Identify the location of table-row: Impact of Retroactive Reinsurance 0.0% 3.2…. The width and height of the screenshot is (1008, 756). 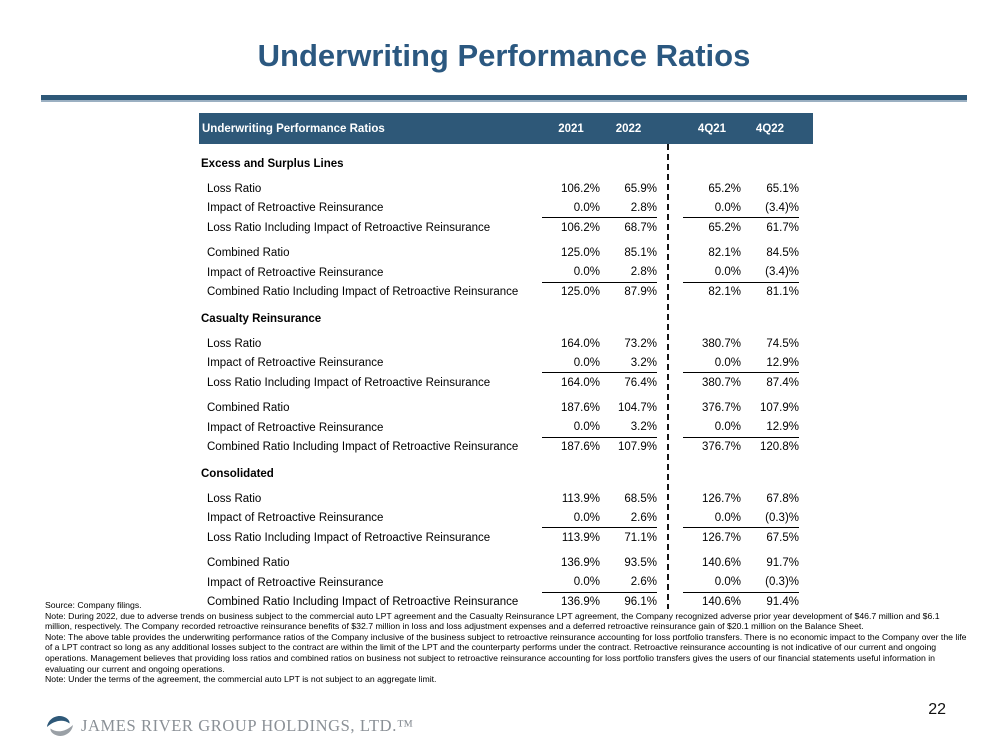
(506, 428).